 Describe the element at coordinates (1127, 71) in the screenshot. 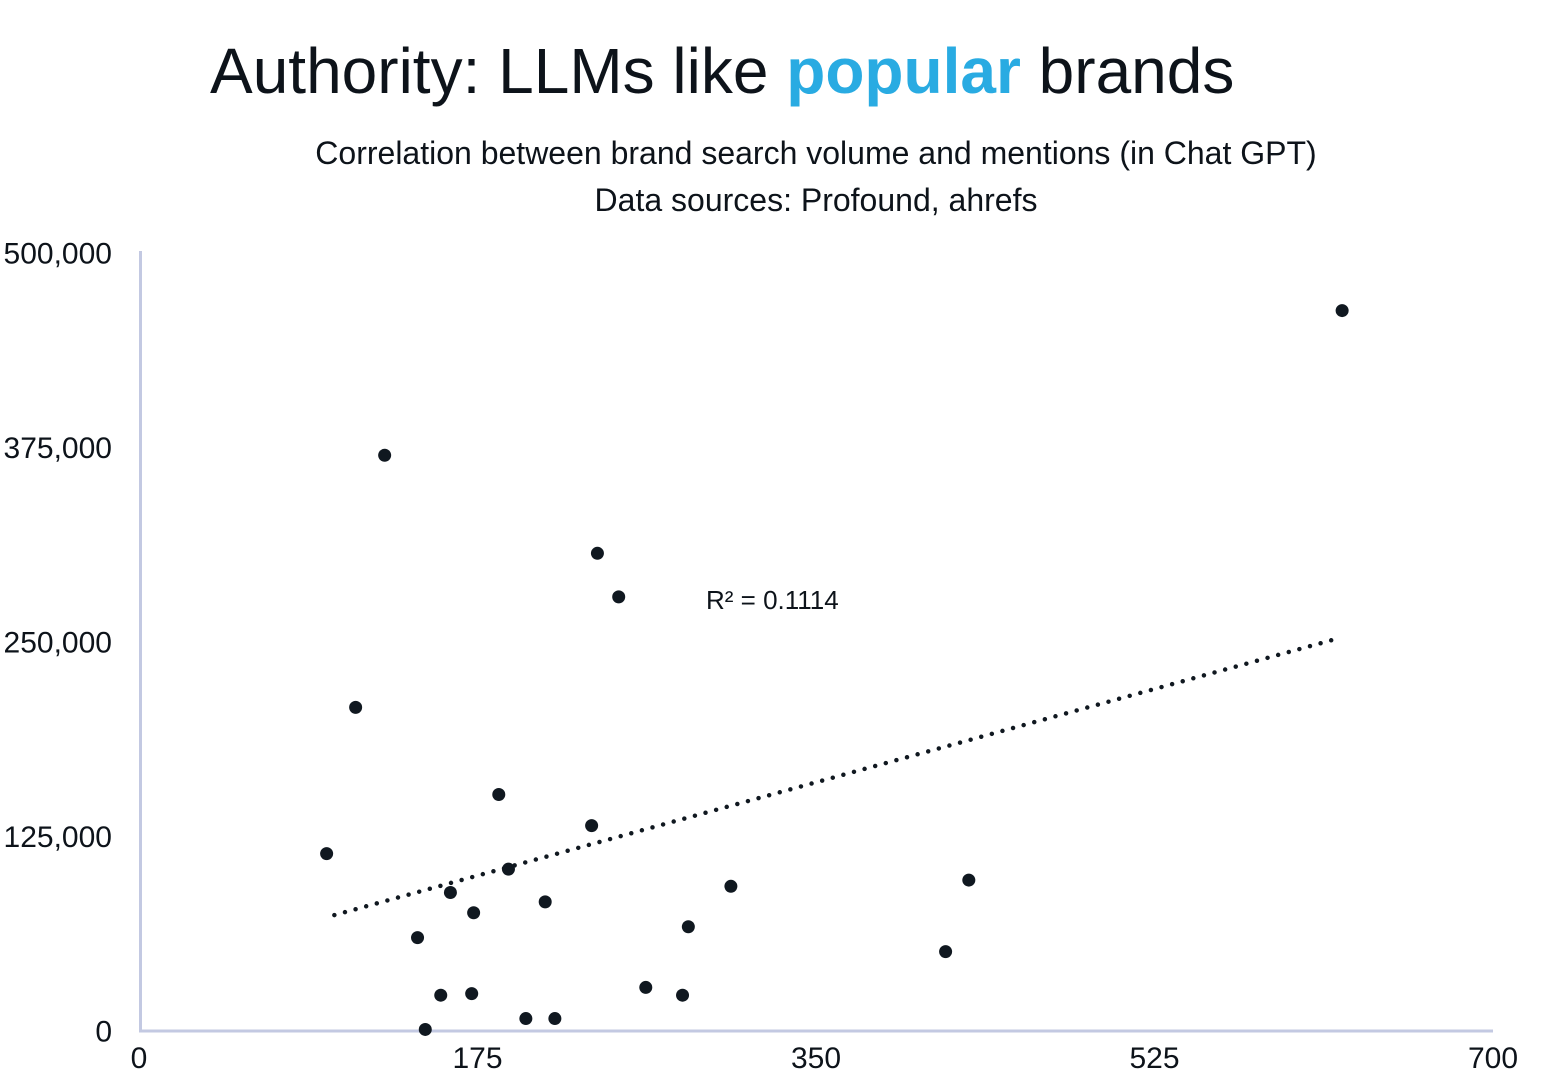

I see `title-suffix: brands` at that location.